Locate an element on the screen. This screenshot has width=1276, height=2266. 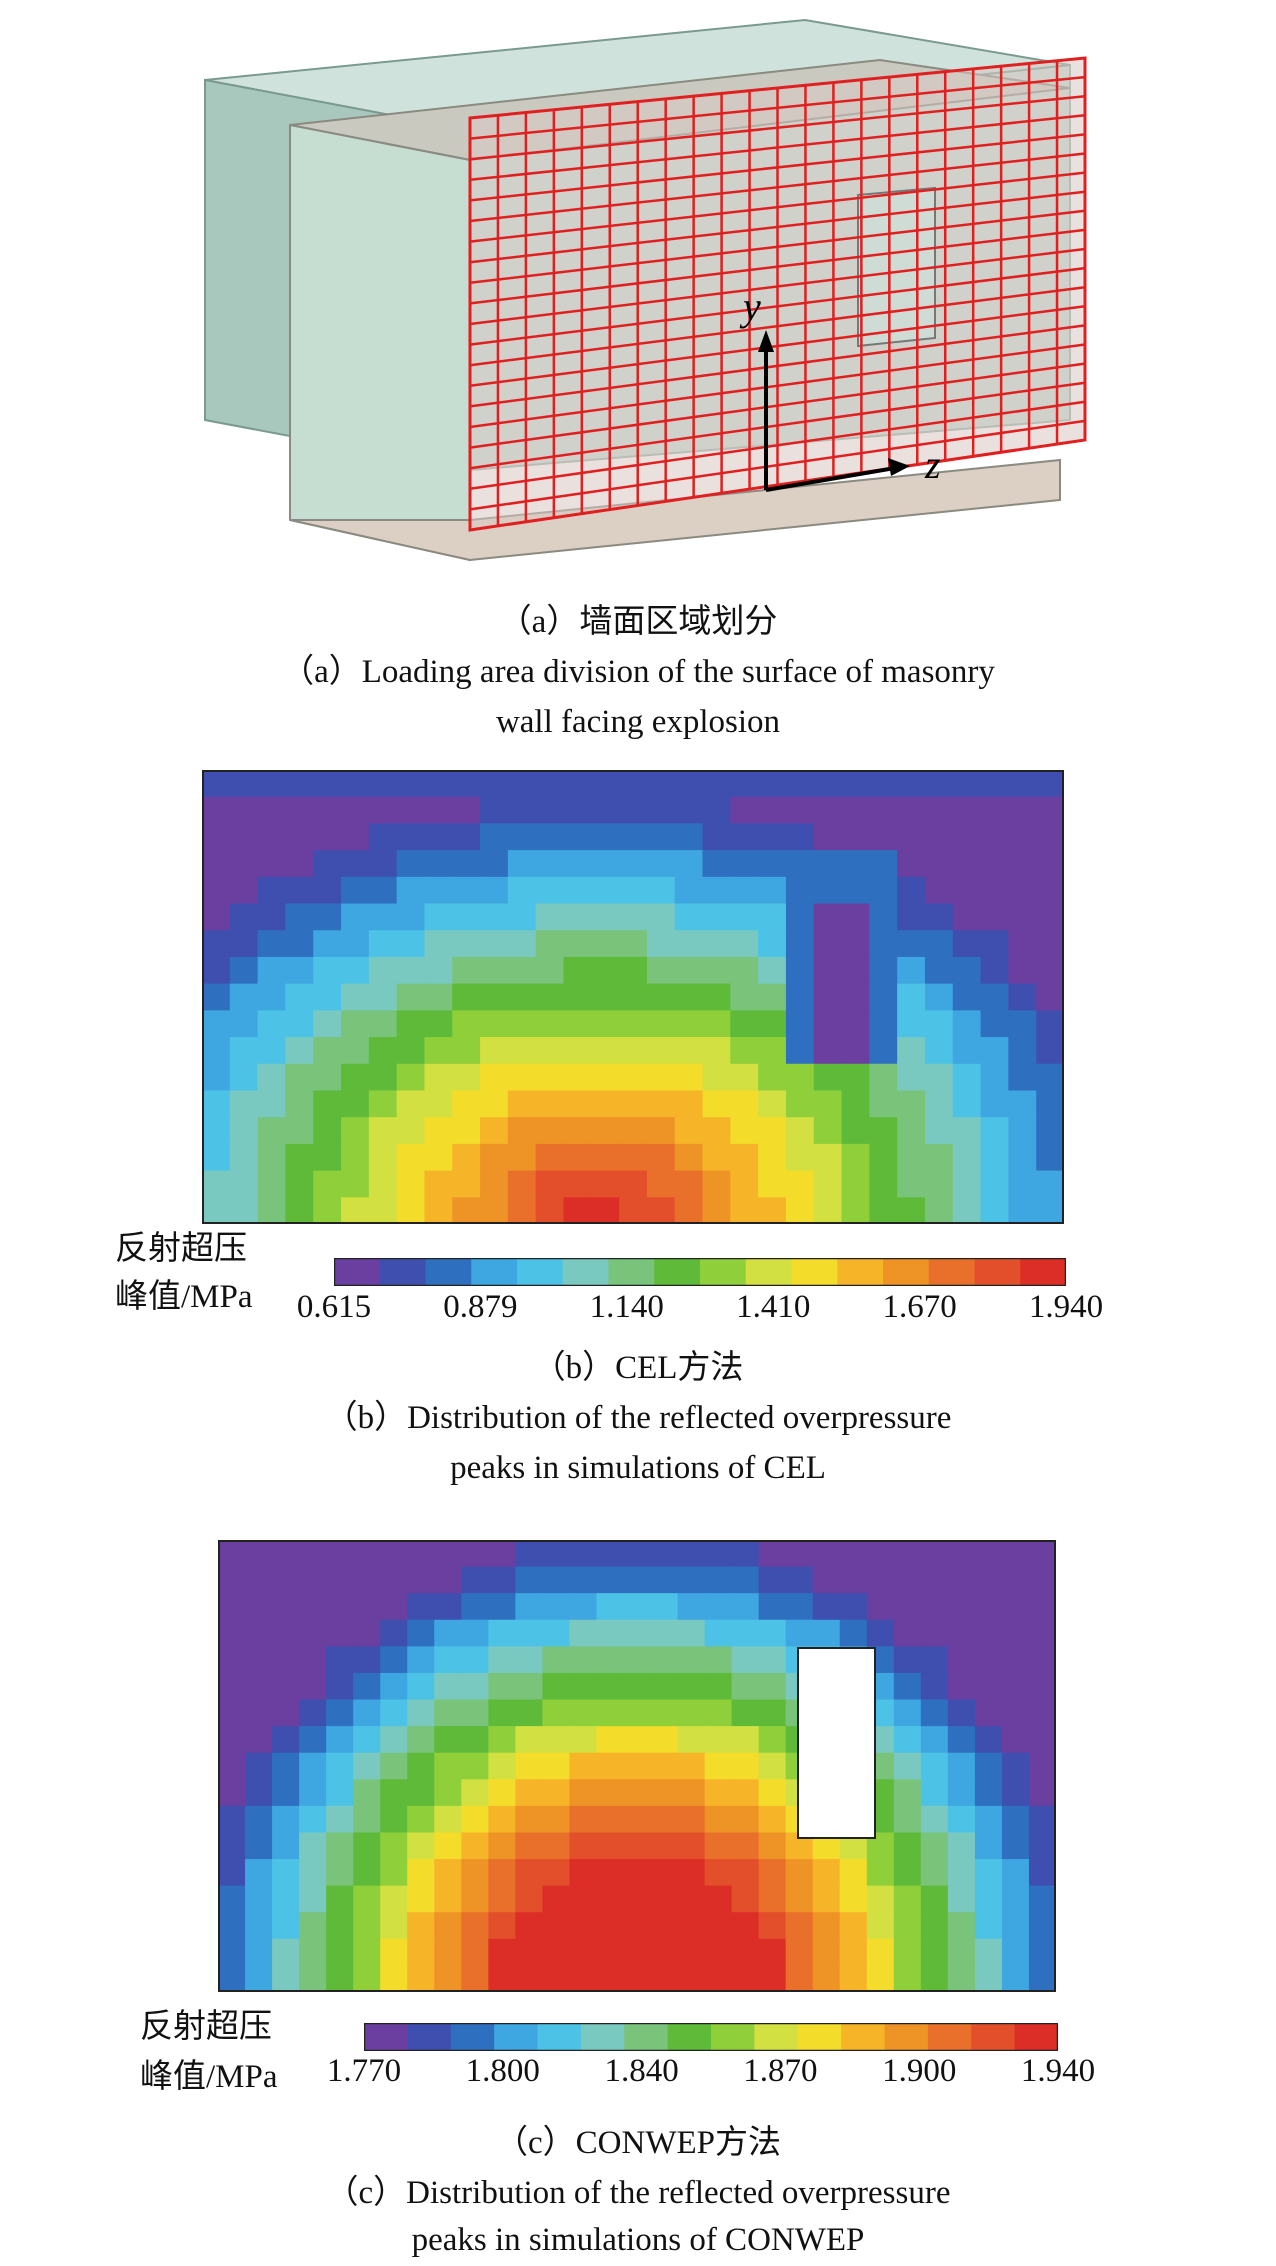
masonry-left is located at coordinates (380, 342).